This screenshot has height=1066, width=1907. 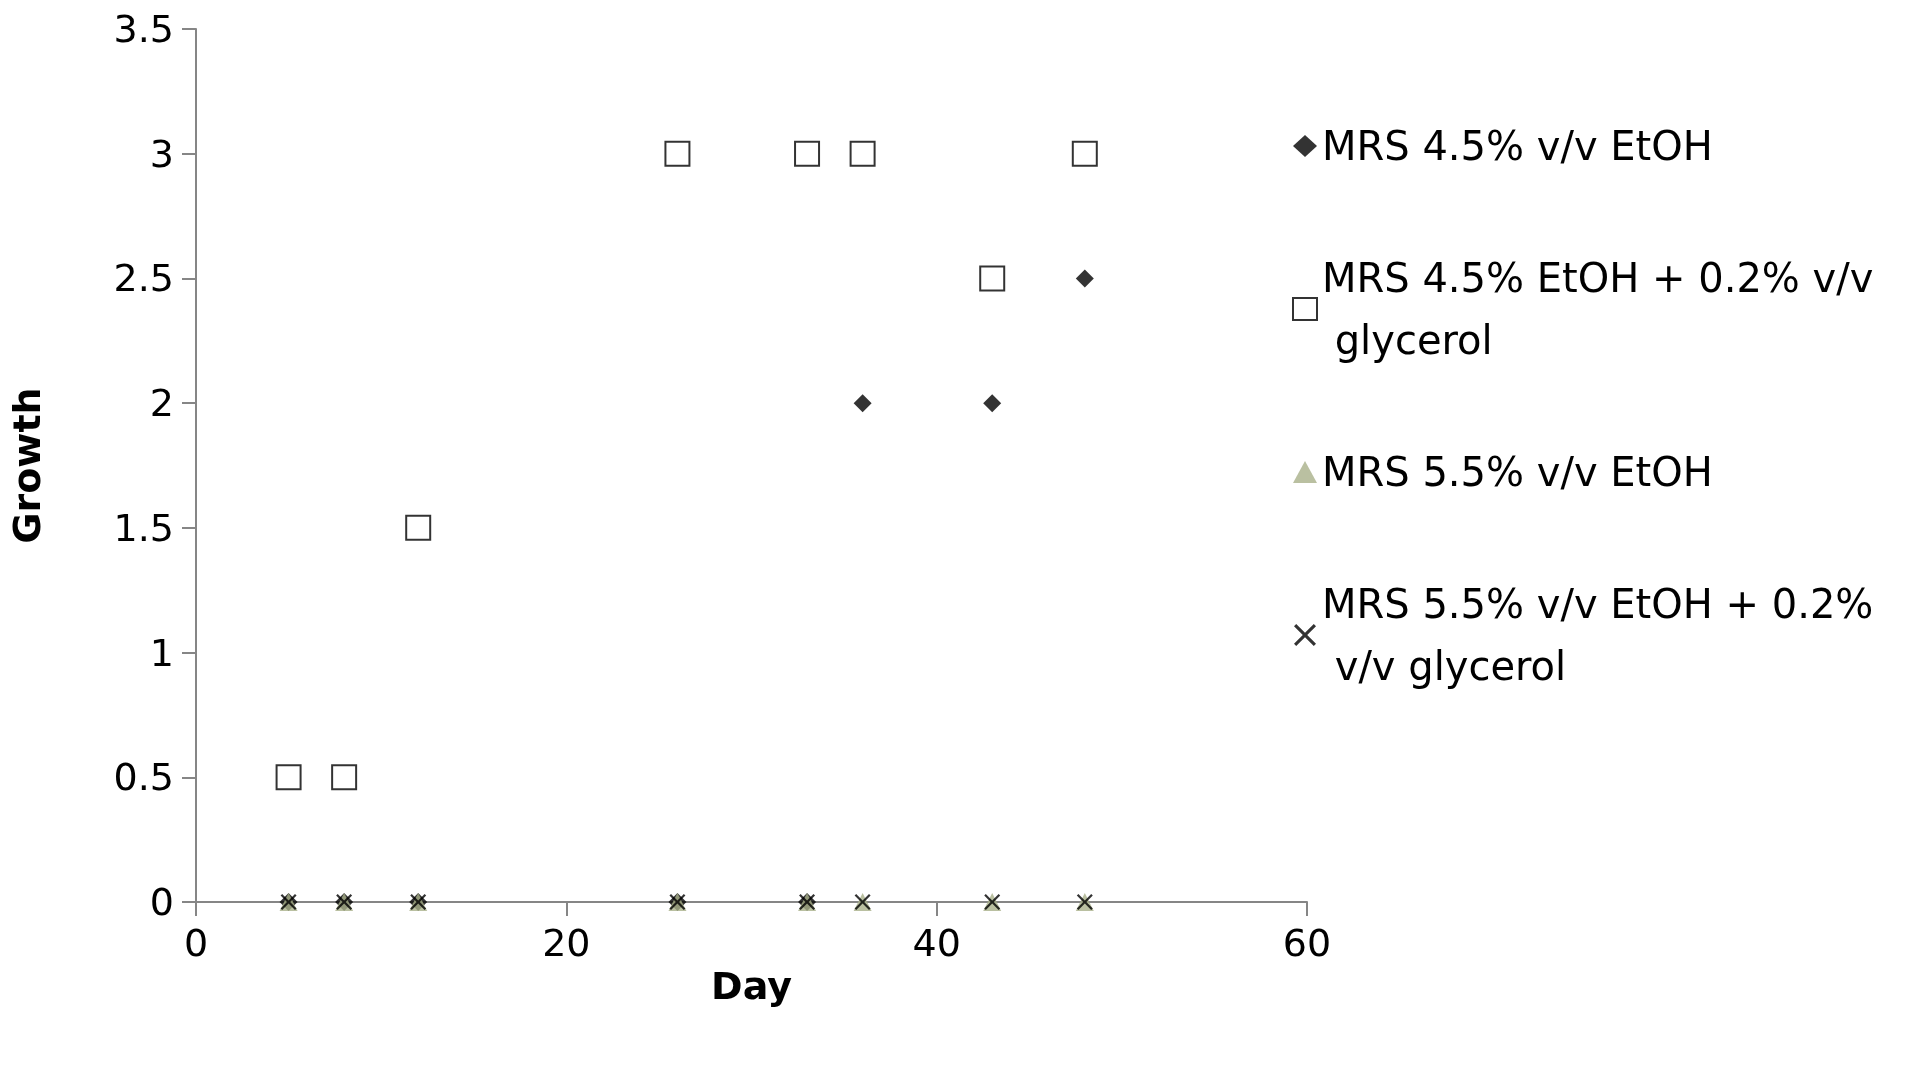 What do you see at coordinates (27, 465) in the screenshot?
I see `y-axis-title: Growth` at bounding box center [27, 465].